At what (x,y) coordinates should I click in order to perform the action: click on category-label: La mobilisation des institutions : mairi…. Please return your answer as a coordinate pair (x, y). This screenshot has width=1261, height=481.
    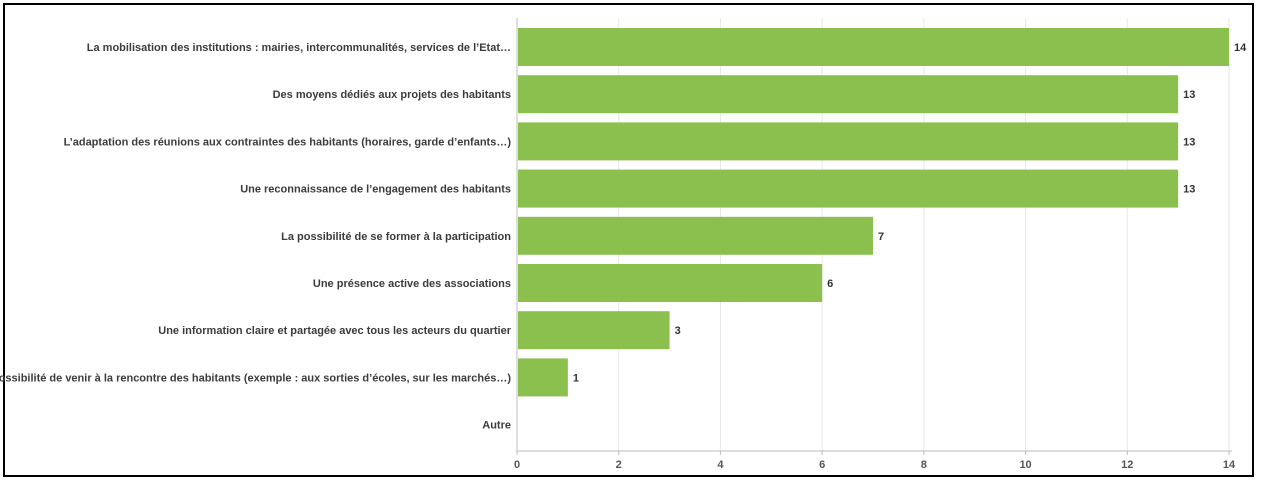
    Looking at the image, I should click on (299, 48).